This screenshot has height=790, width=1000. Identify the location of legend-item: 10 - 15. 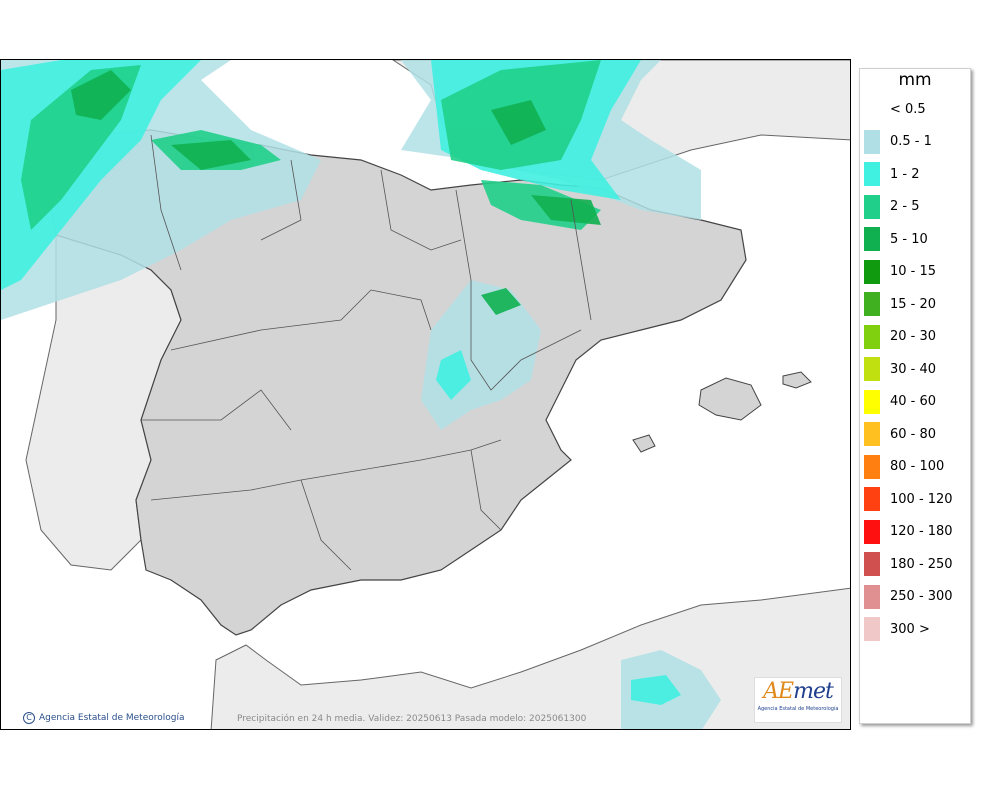
(900, 271).